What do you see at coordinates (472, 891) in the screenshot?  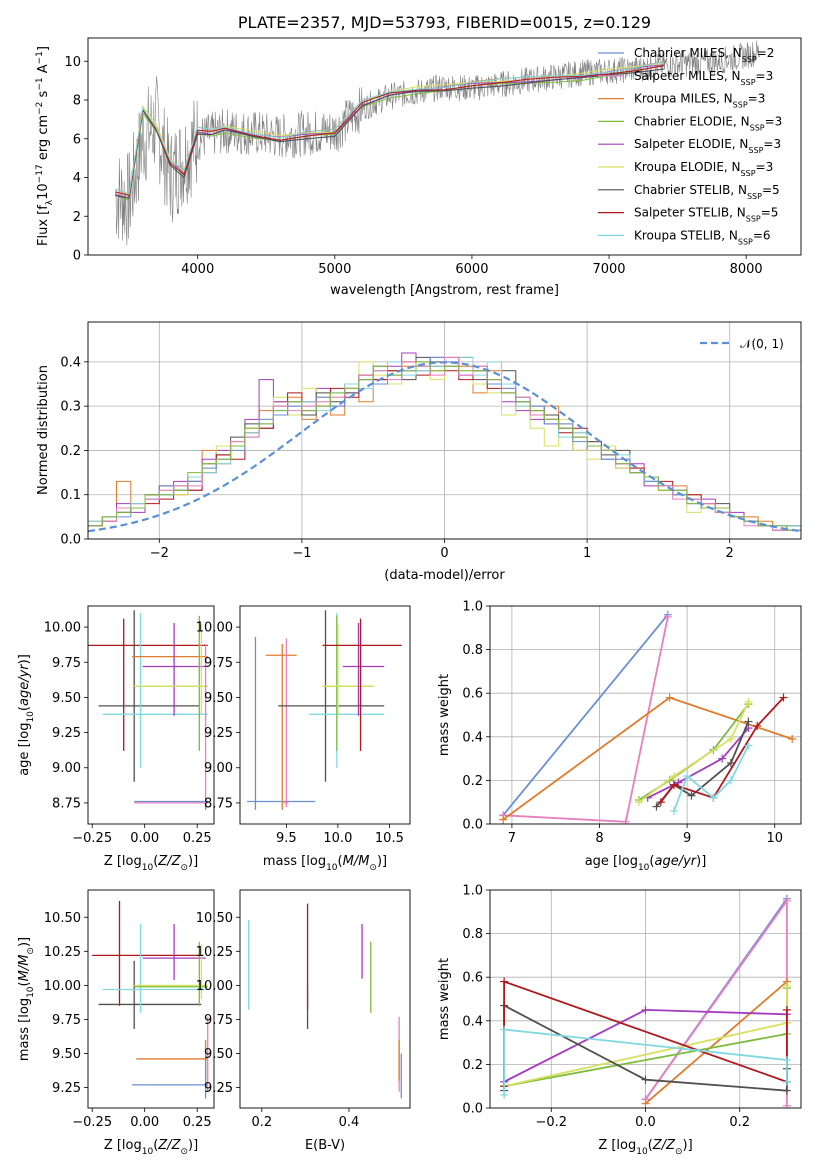 I see `y-tick-label: 1.0` at bounding box center [472, 891].